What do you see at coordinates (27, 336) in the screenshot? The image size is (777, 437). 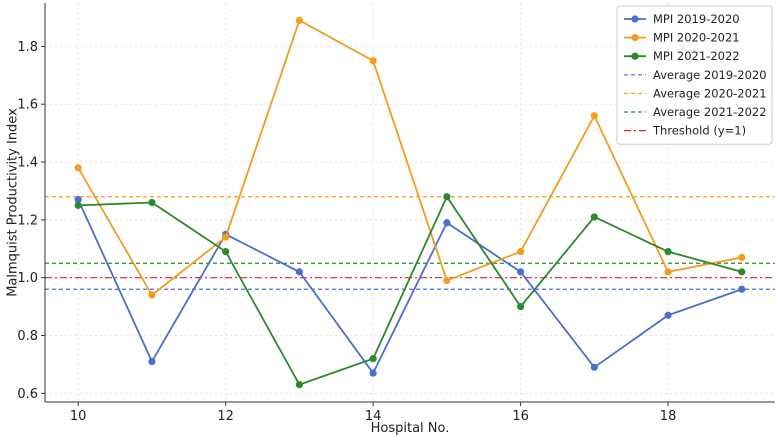 I see `y-tick-label-1: 0.8` at bounding box center [27, 336].